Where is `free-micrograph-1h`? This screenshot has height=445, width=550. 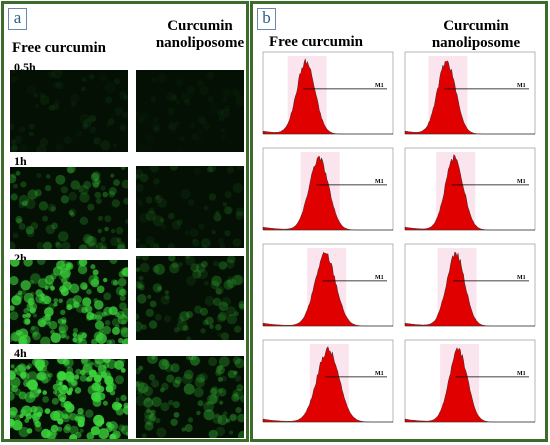 free-micrograph-1h is located at coordinates (69, 208).